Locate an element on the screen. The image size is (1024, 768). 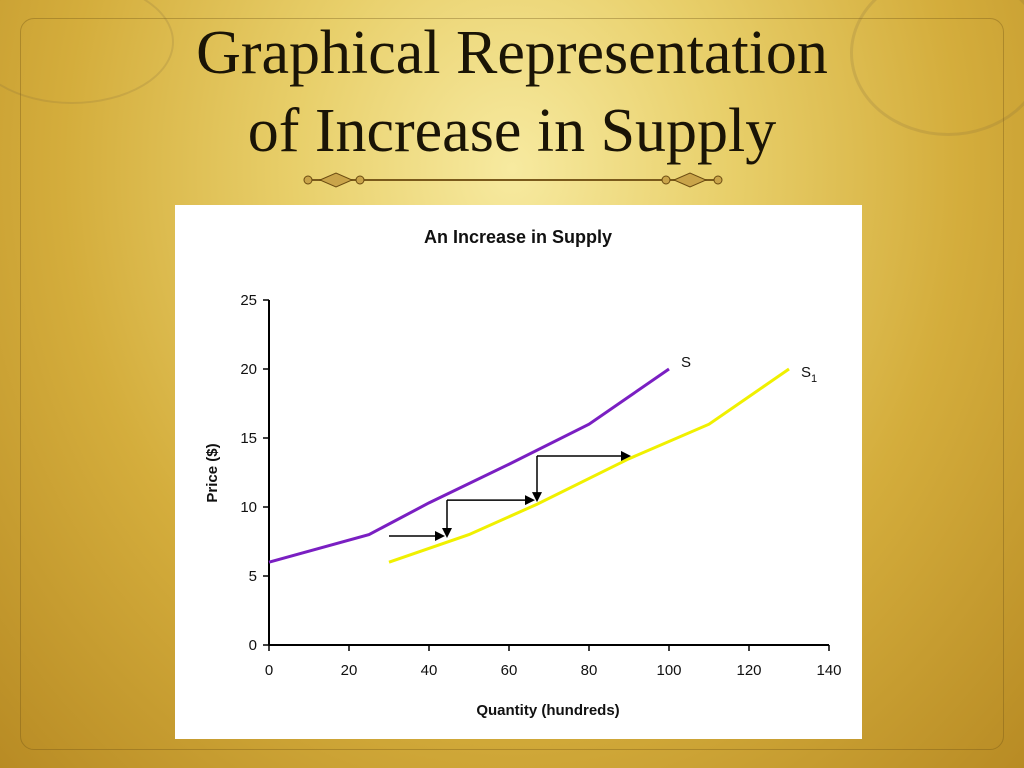
series-label-s1: S1 is located at coordinates (809, 374).